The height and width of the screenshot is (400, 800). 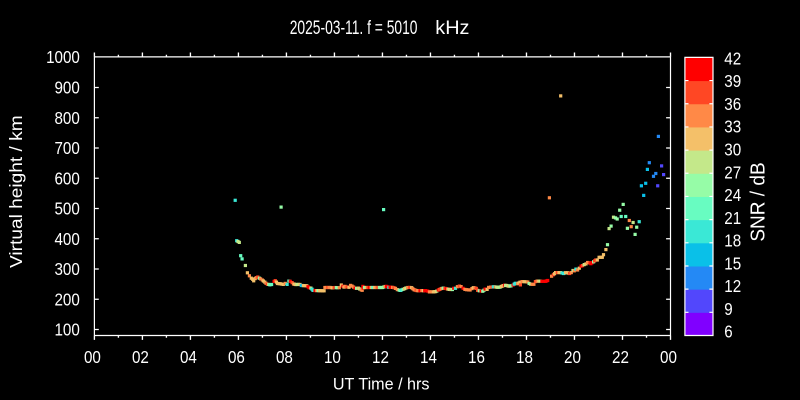 What do you see at coordinates (67, 148) in the screenshot?
I see `svg-text: 700` at bounding box center [67, 148].